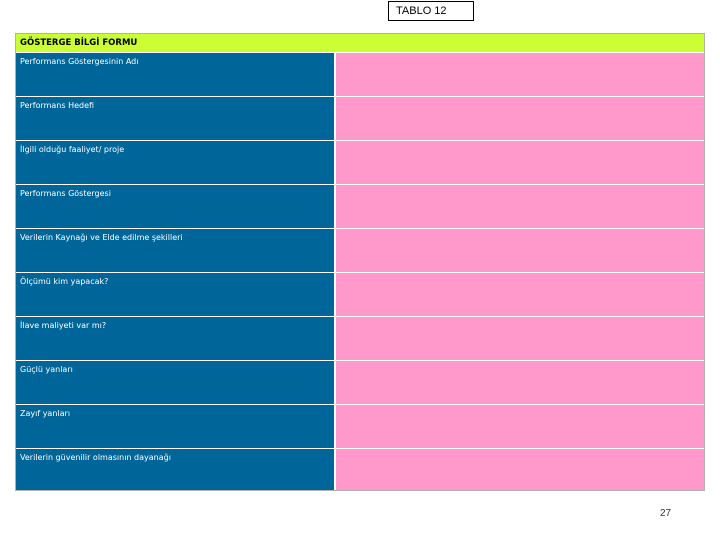 Image resolution: width=720 pixels, height=540 pixels. I want to click on form-row: Verilerin güvenilir olmasının dayanağı, so click(360, 469).